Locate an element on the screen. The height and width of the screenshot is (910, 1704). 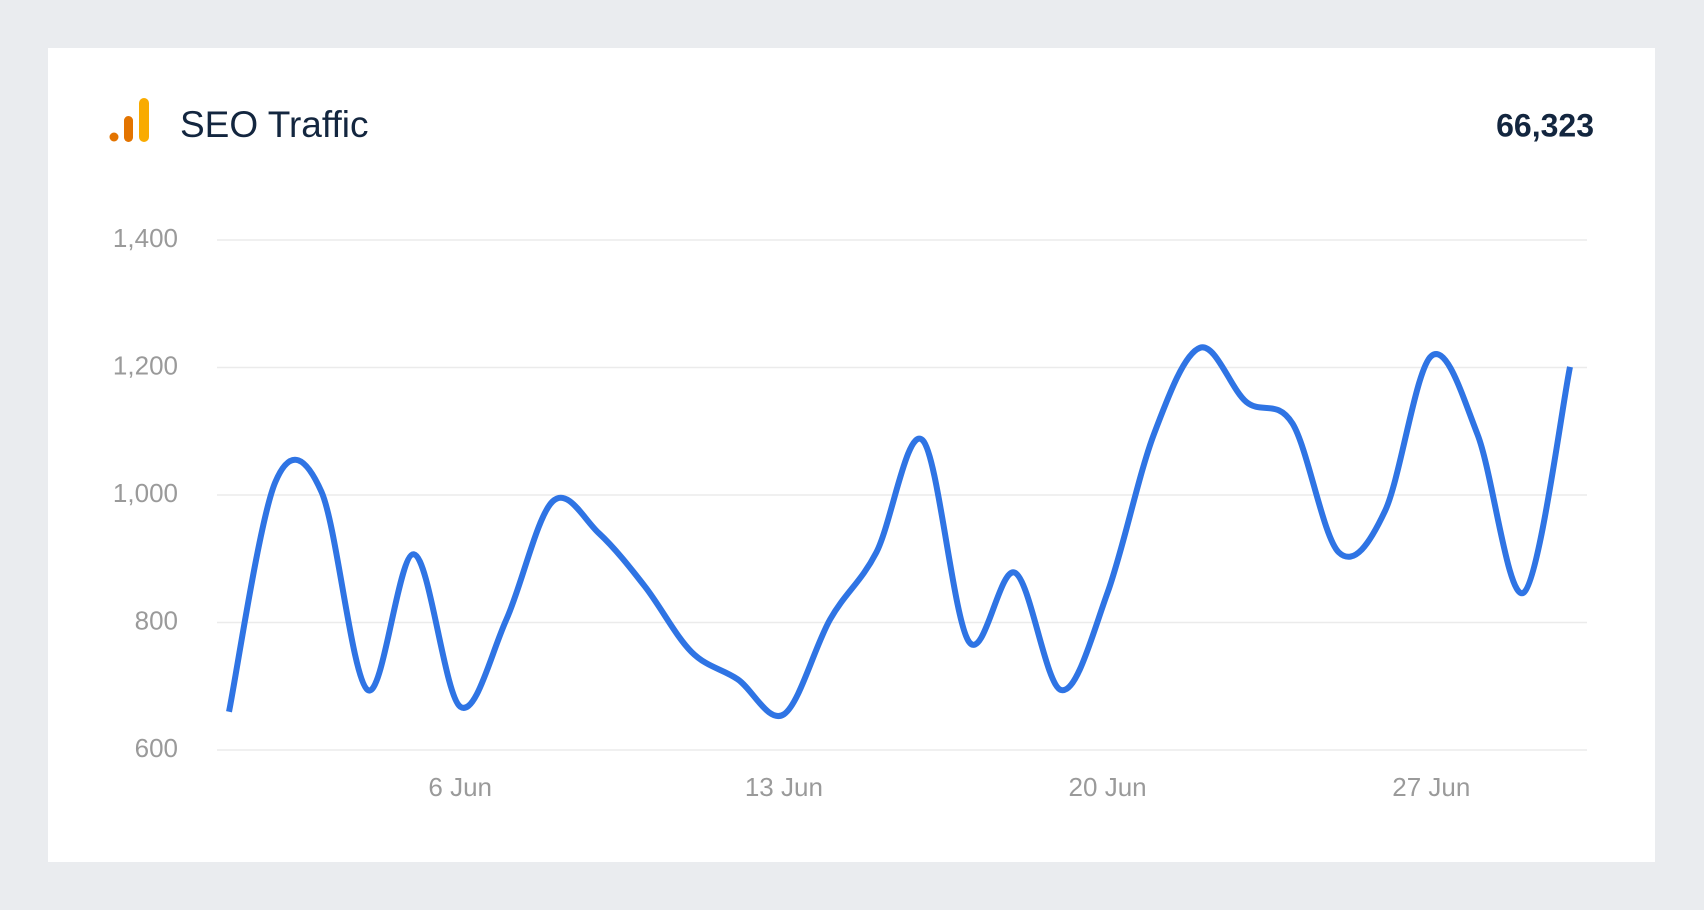
y-tick-label: 1,400 is located at coordinates (145, 238).